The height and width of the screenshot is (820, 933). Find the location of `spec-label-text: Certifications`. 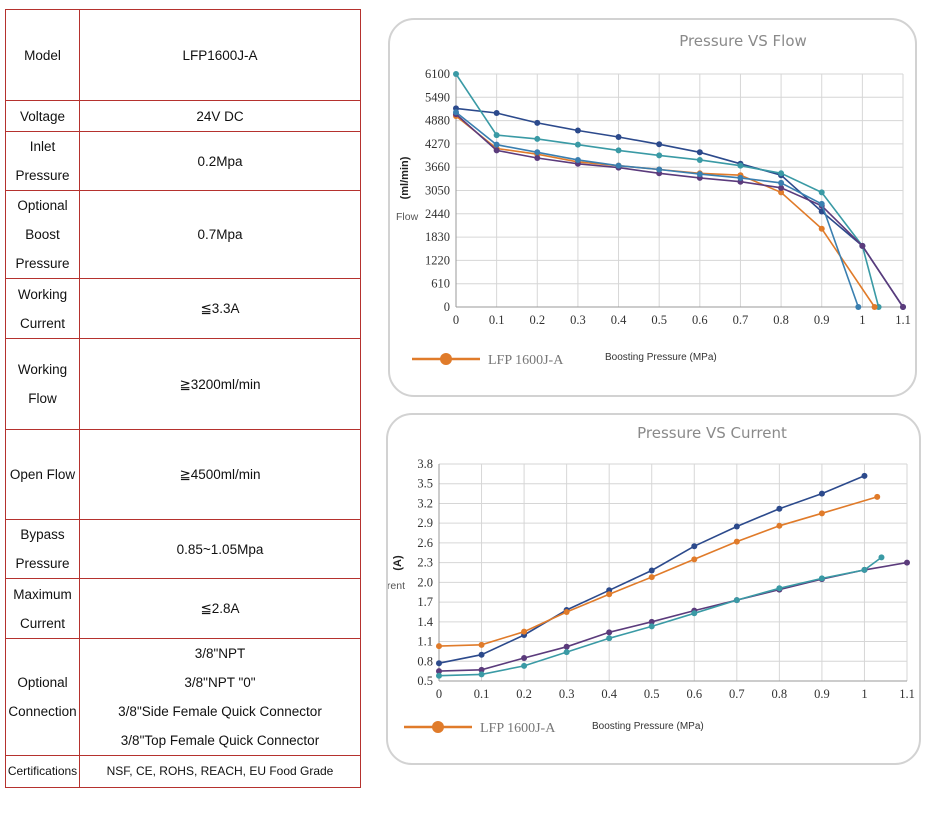

spec-label-text: Certifications is located at coordinates (42, 771).